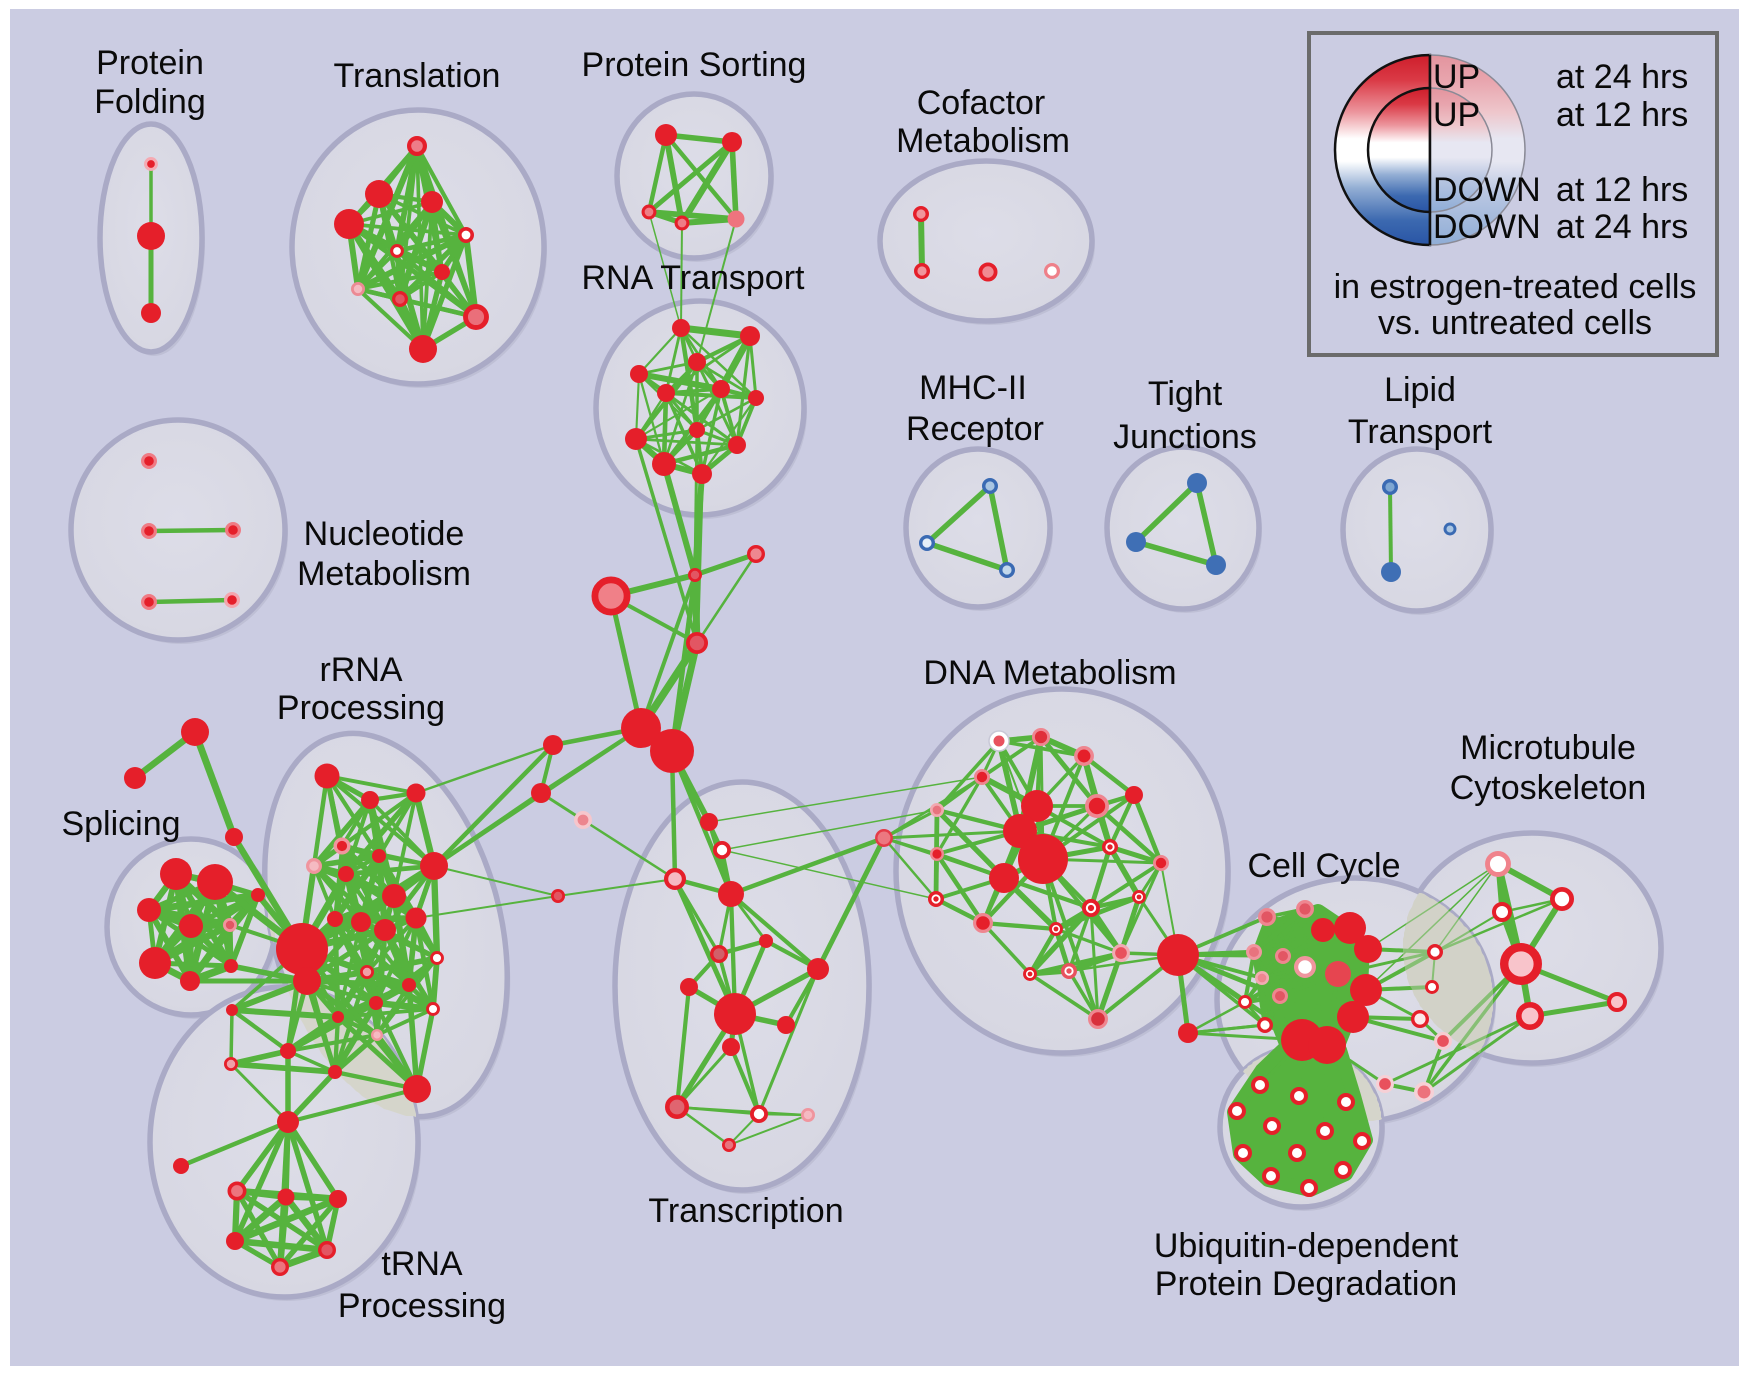 This screenshot has width=1750, height=1381. Describe the element at coordinates (1515, 287) in the screenshot. I see `svg-text: in estrogen-treated cells` at that location.